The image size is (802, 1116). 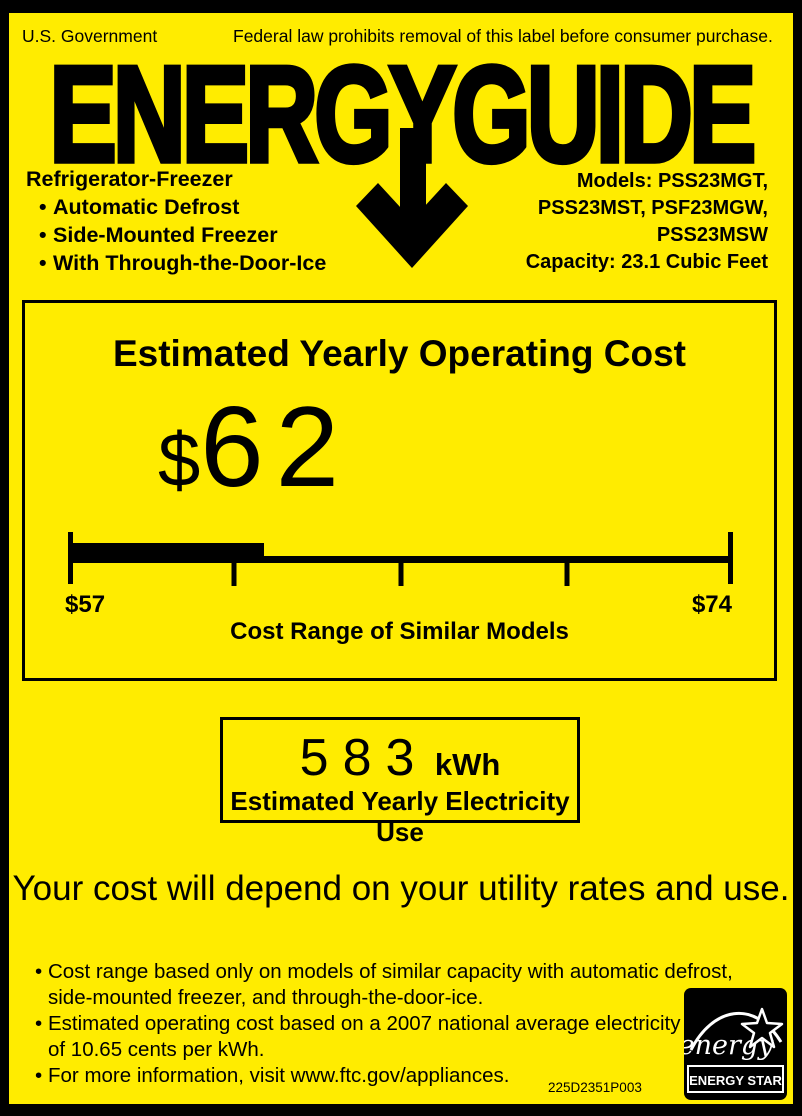 What do you see at coordinates (129, 179) in the screenshot?
I see `appliance-type: Refrigerator-Freezer` at bounding box center [129, 179].